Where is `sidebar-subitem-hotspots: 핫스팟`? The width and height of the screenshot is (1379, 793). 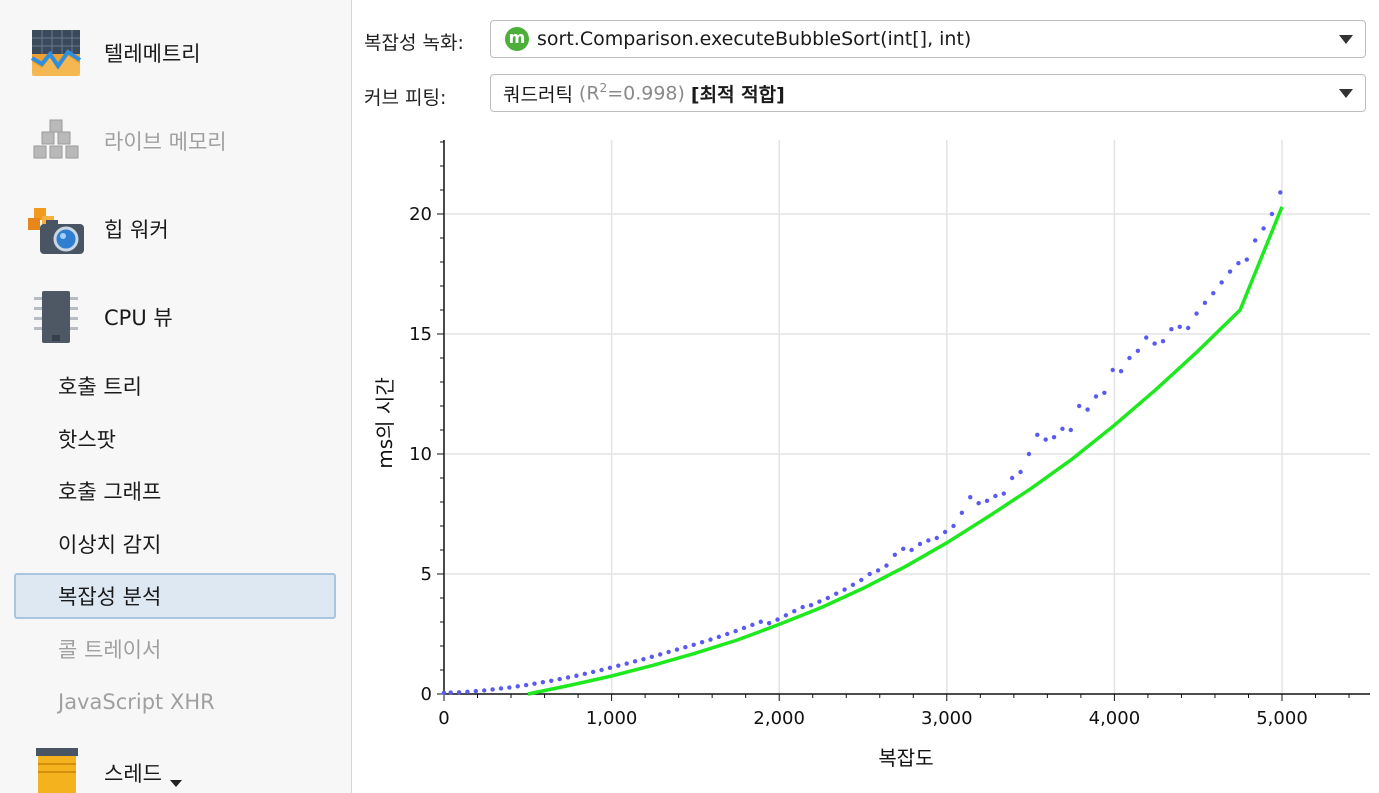
sidebar-subitem-hotspots: 핫스팟 is located at coordinates (175, 439).